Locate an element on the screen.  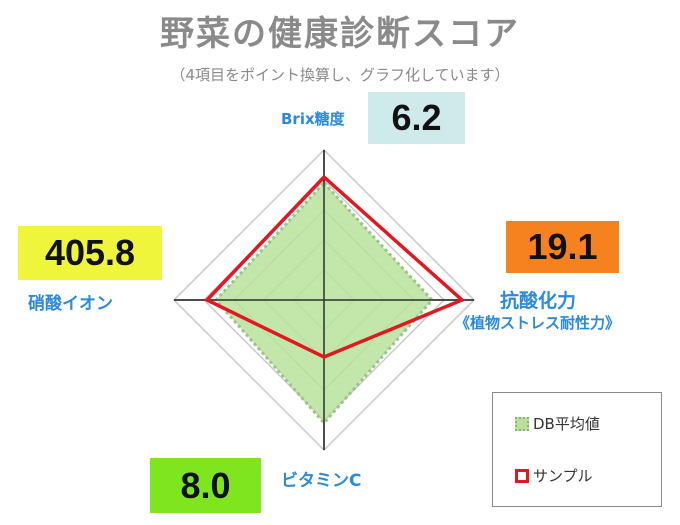
legend-swatch-sample is located at coordinates (522, 475).